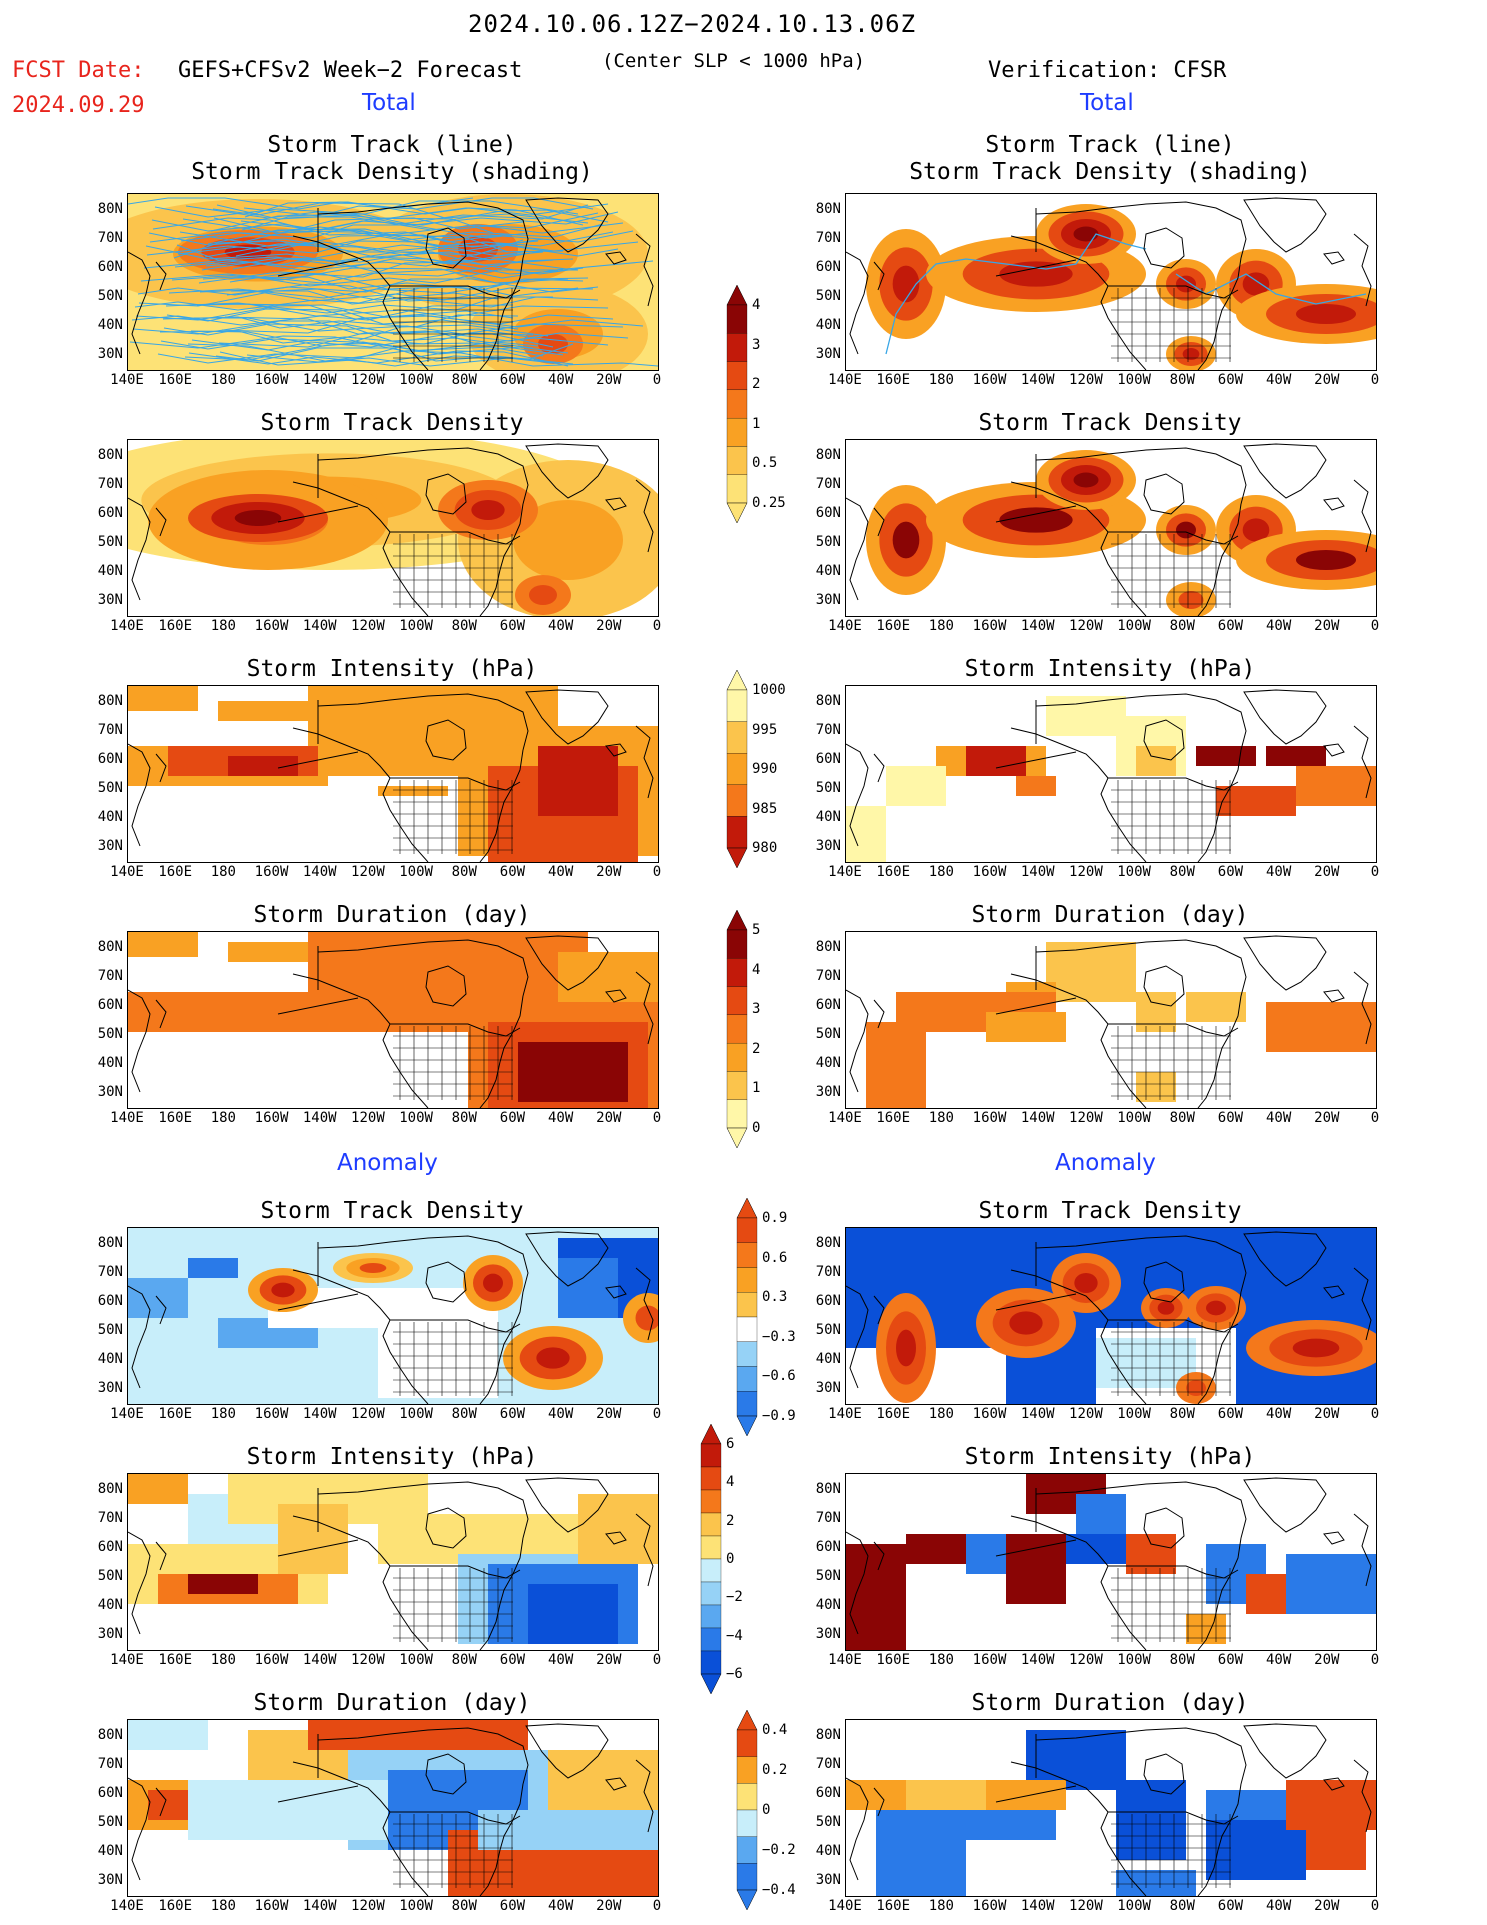  What do you see at coordinates (1134, 1118) in the screenshot?
I see `lon-tick-label: 100W` at bounding box center [1134, 1118].